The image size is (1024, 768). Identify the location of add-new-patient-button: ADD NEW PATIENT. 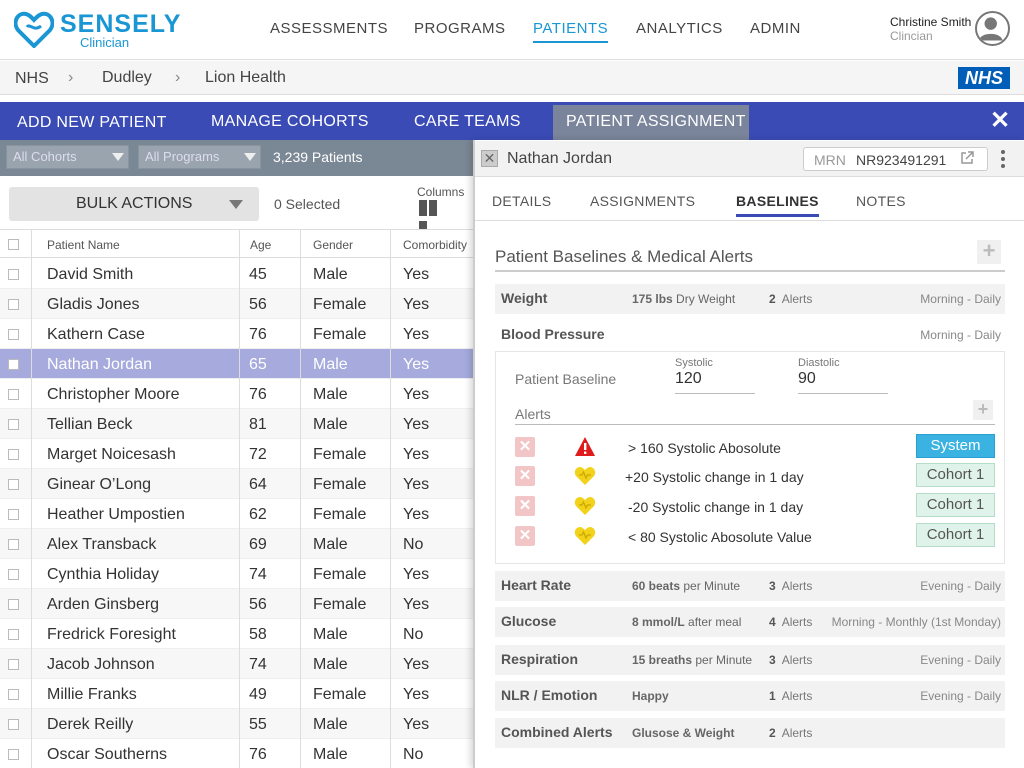
(92, 122).